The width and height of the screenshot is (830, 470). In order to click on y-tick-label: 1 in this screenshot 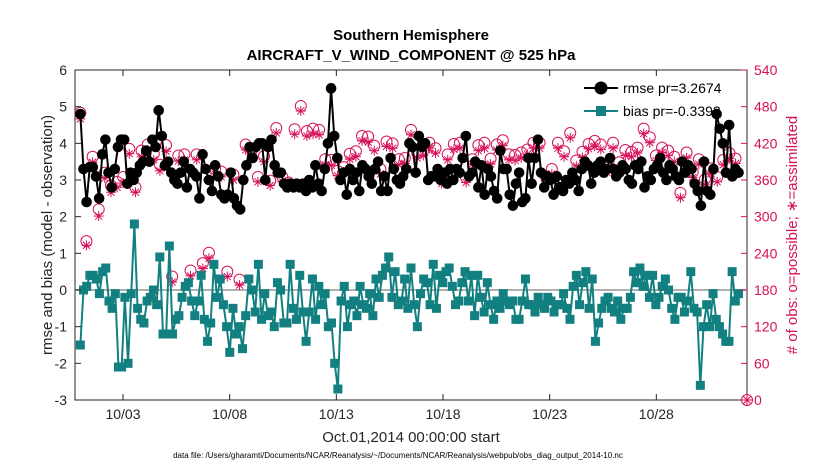, I will do `click(63, 253)`.